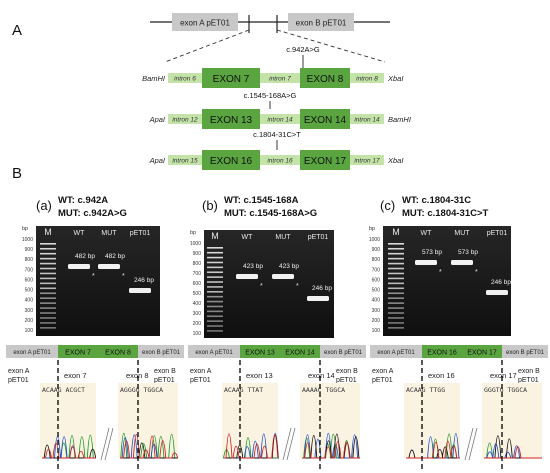 The width and height of the screenshot is (550, 473). I want to click on mutation-label: c.1545-168A>G, so click(270, 95).